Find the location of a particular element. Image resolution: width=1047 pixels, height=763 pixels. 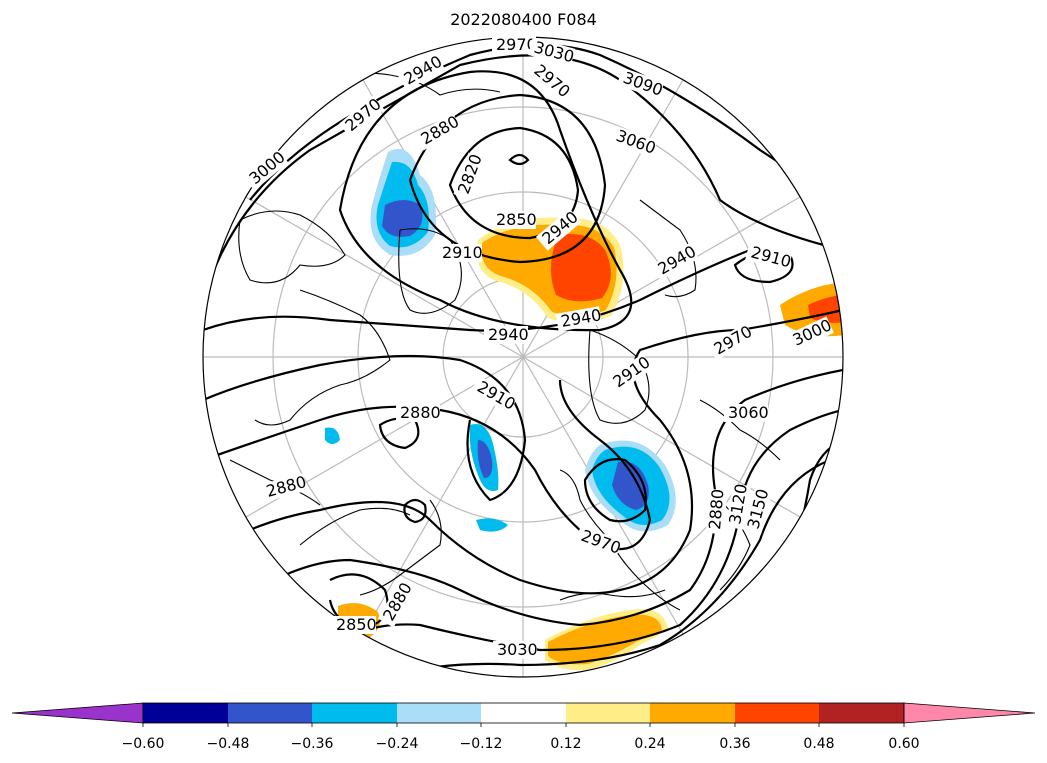

colorbar-tick-label: −0.36 is located at coordinates (312, 744).